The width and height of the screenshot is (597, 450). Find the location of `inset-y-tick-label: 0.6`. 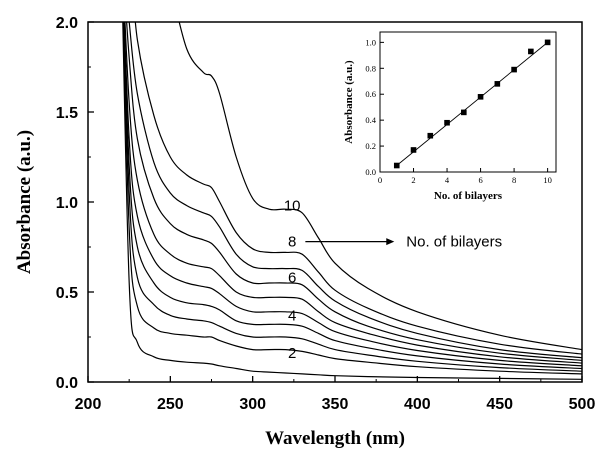

inset-y-tick-label: 0.6 is located at coordinates (370, 94).